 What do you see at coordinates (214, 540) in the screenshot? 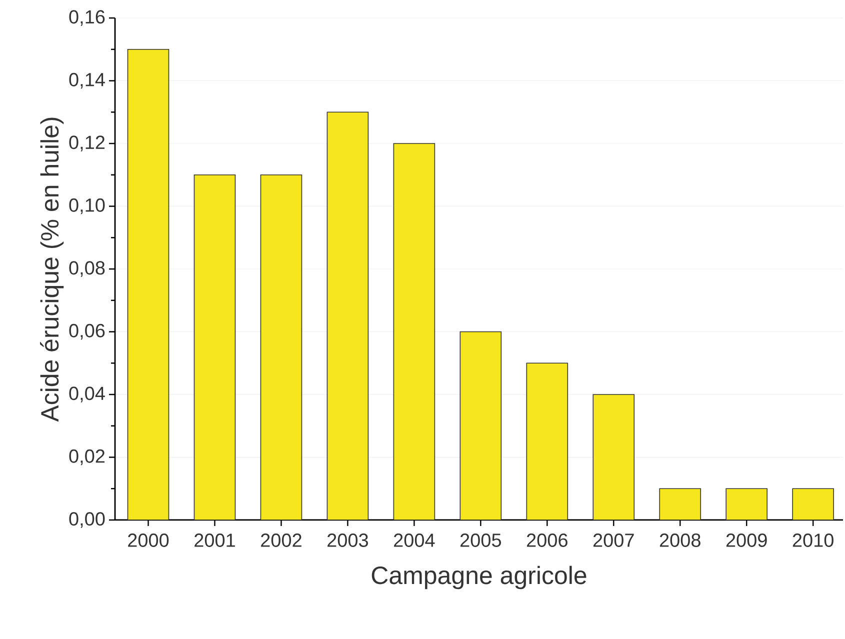
I see `x-tick-label: 2001` at bounding box center [214, 540].